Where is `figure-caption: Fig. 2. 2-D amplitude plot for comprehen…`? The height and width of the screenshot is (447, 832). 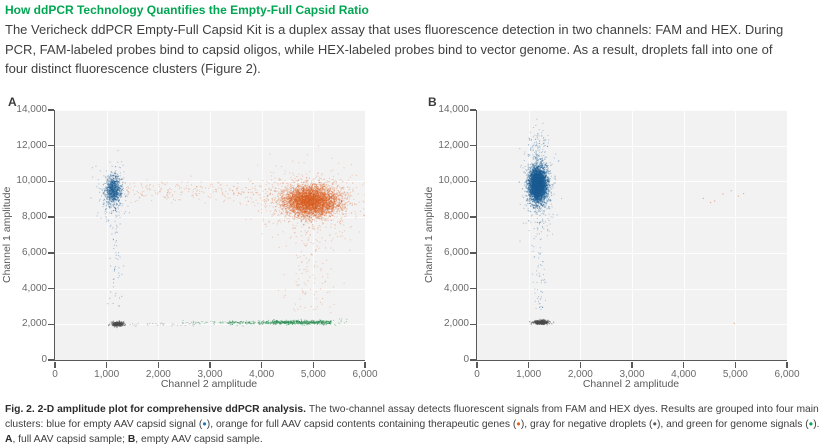 figure-caption: Fig. 2. 2-D amplitude plot for comprehen… is located at coordinates (417, 425).